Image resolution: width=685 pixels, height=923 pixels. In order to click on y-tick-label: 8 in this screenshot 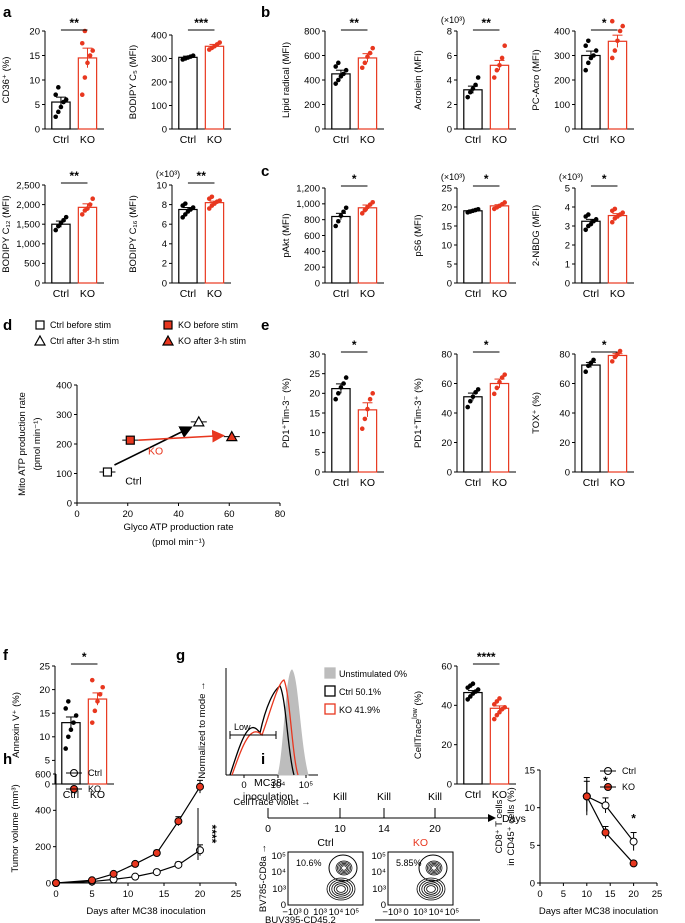, I will do `click(164, 205)`.